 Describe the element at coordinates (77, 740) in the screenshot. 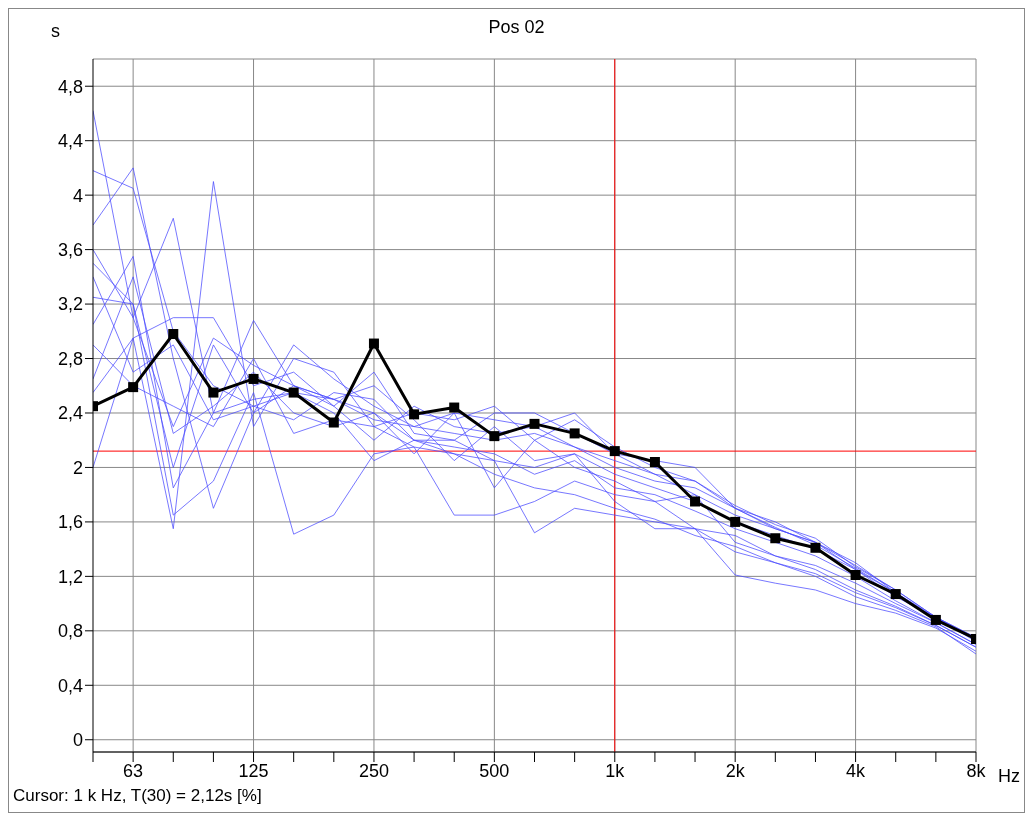

I see `y-tick-label: 0` at that location.